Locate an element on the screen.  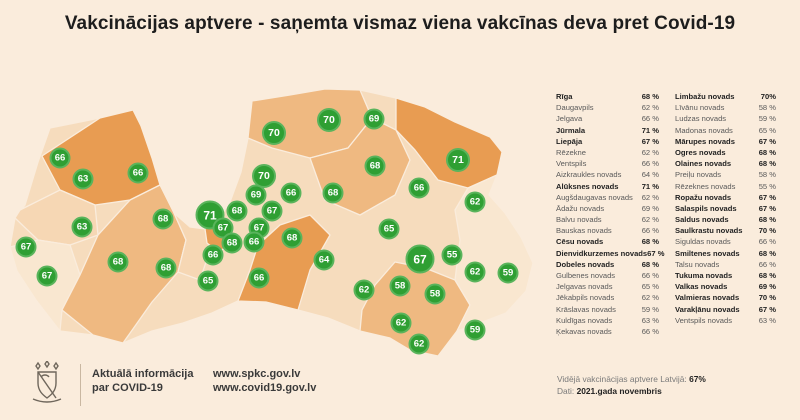
municipality-name: Balvu novads is located at coordinates (579, 220).